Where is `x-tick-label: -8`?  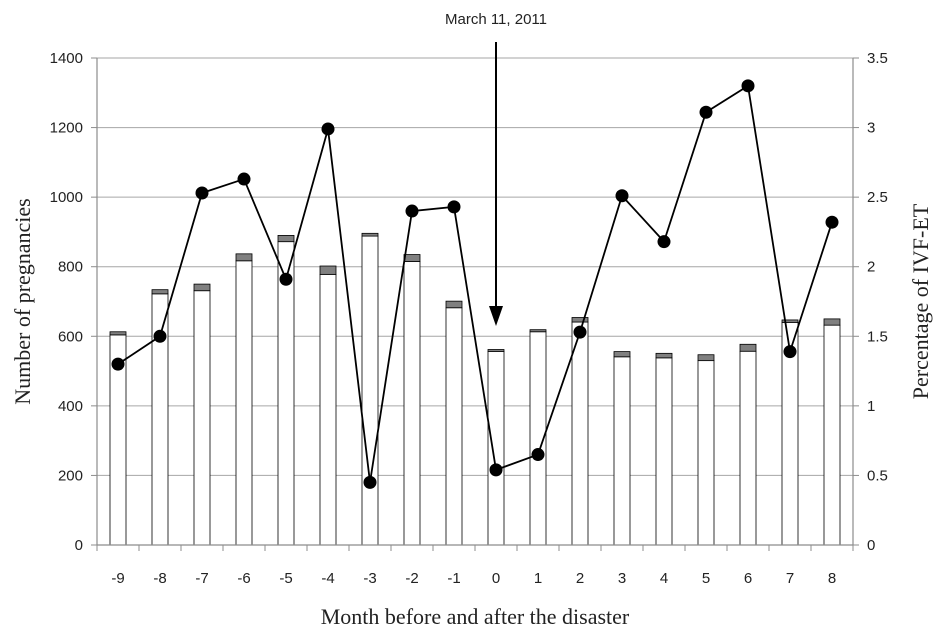 x-tick-label: -8 is located at coordinates (159, 578).